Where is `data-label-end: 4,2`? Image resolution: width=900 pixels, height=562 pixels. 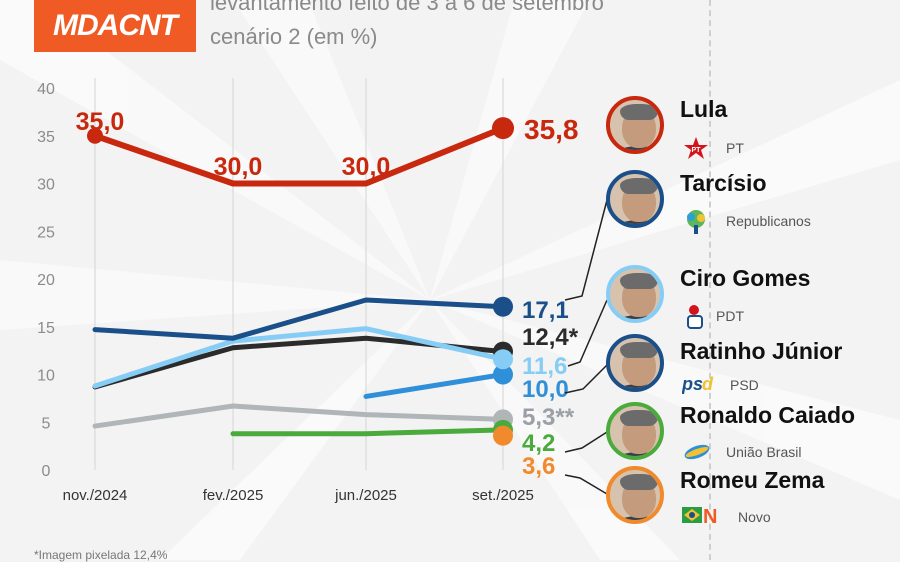 data-label-end: 4,2 is located at coordinates (538, 443).